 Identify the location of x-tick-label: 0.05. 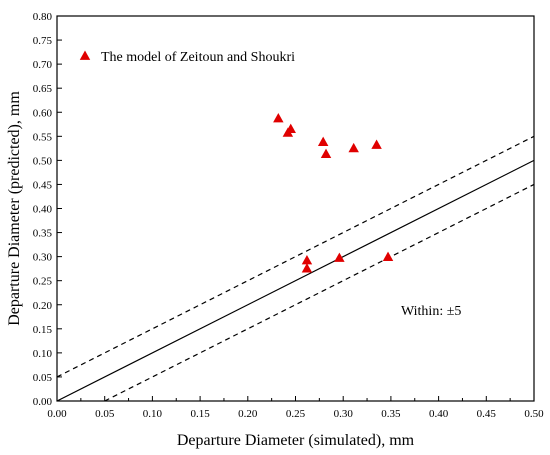
(105, 414).